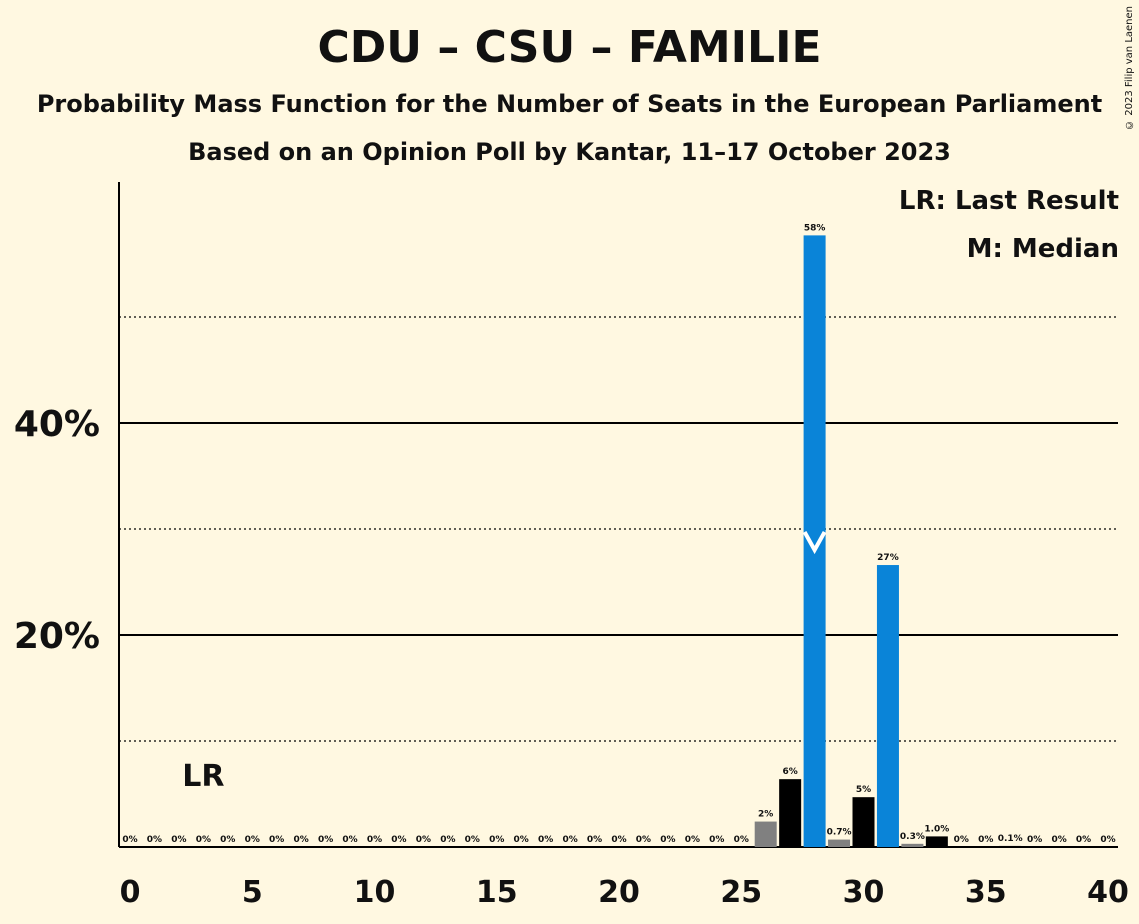  I want to click on y-tick-label: 20%, so click(57, 636).